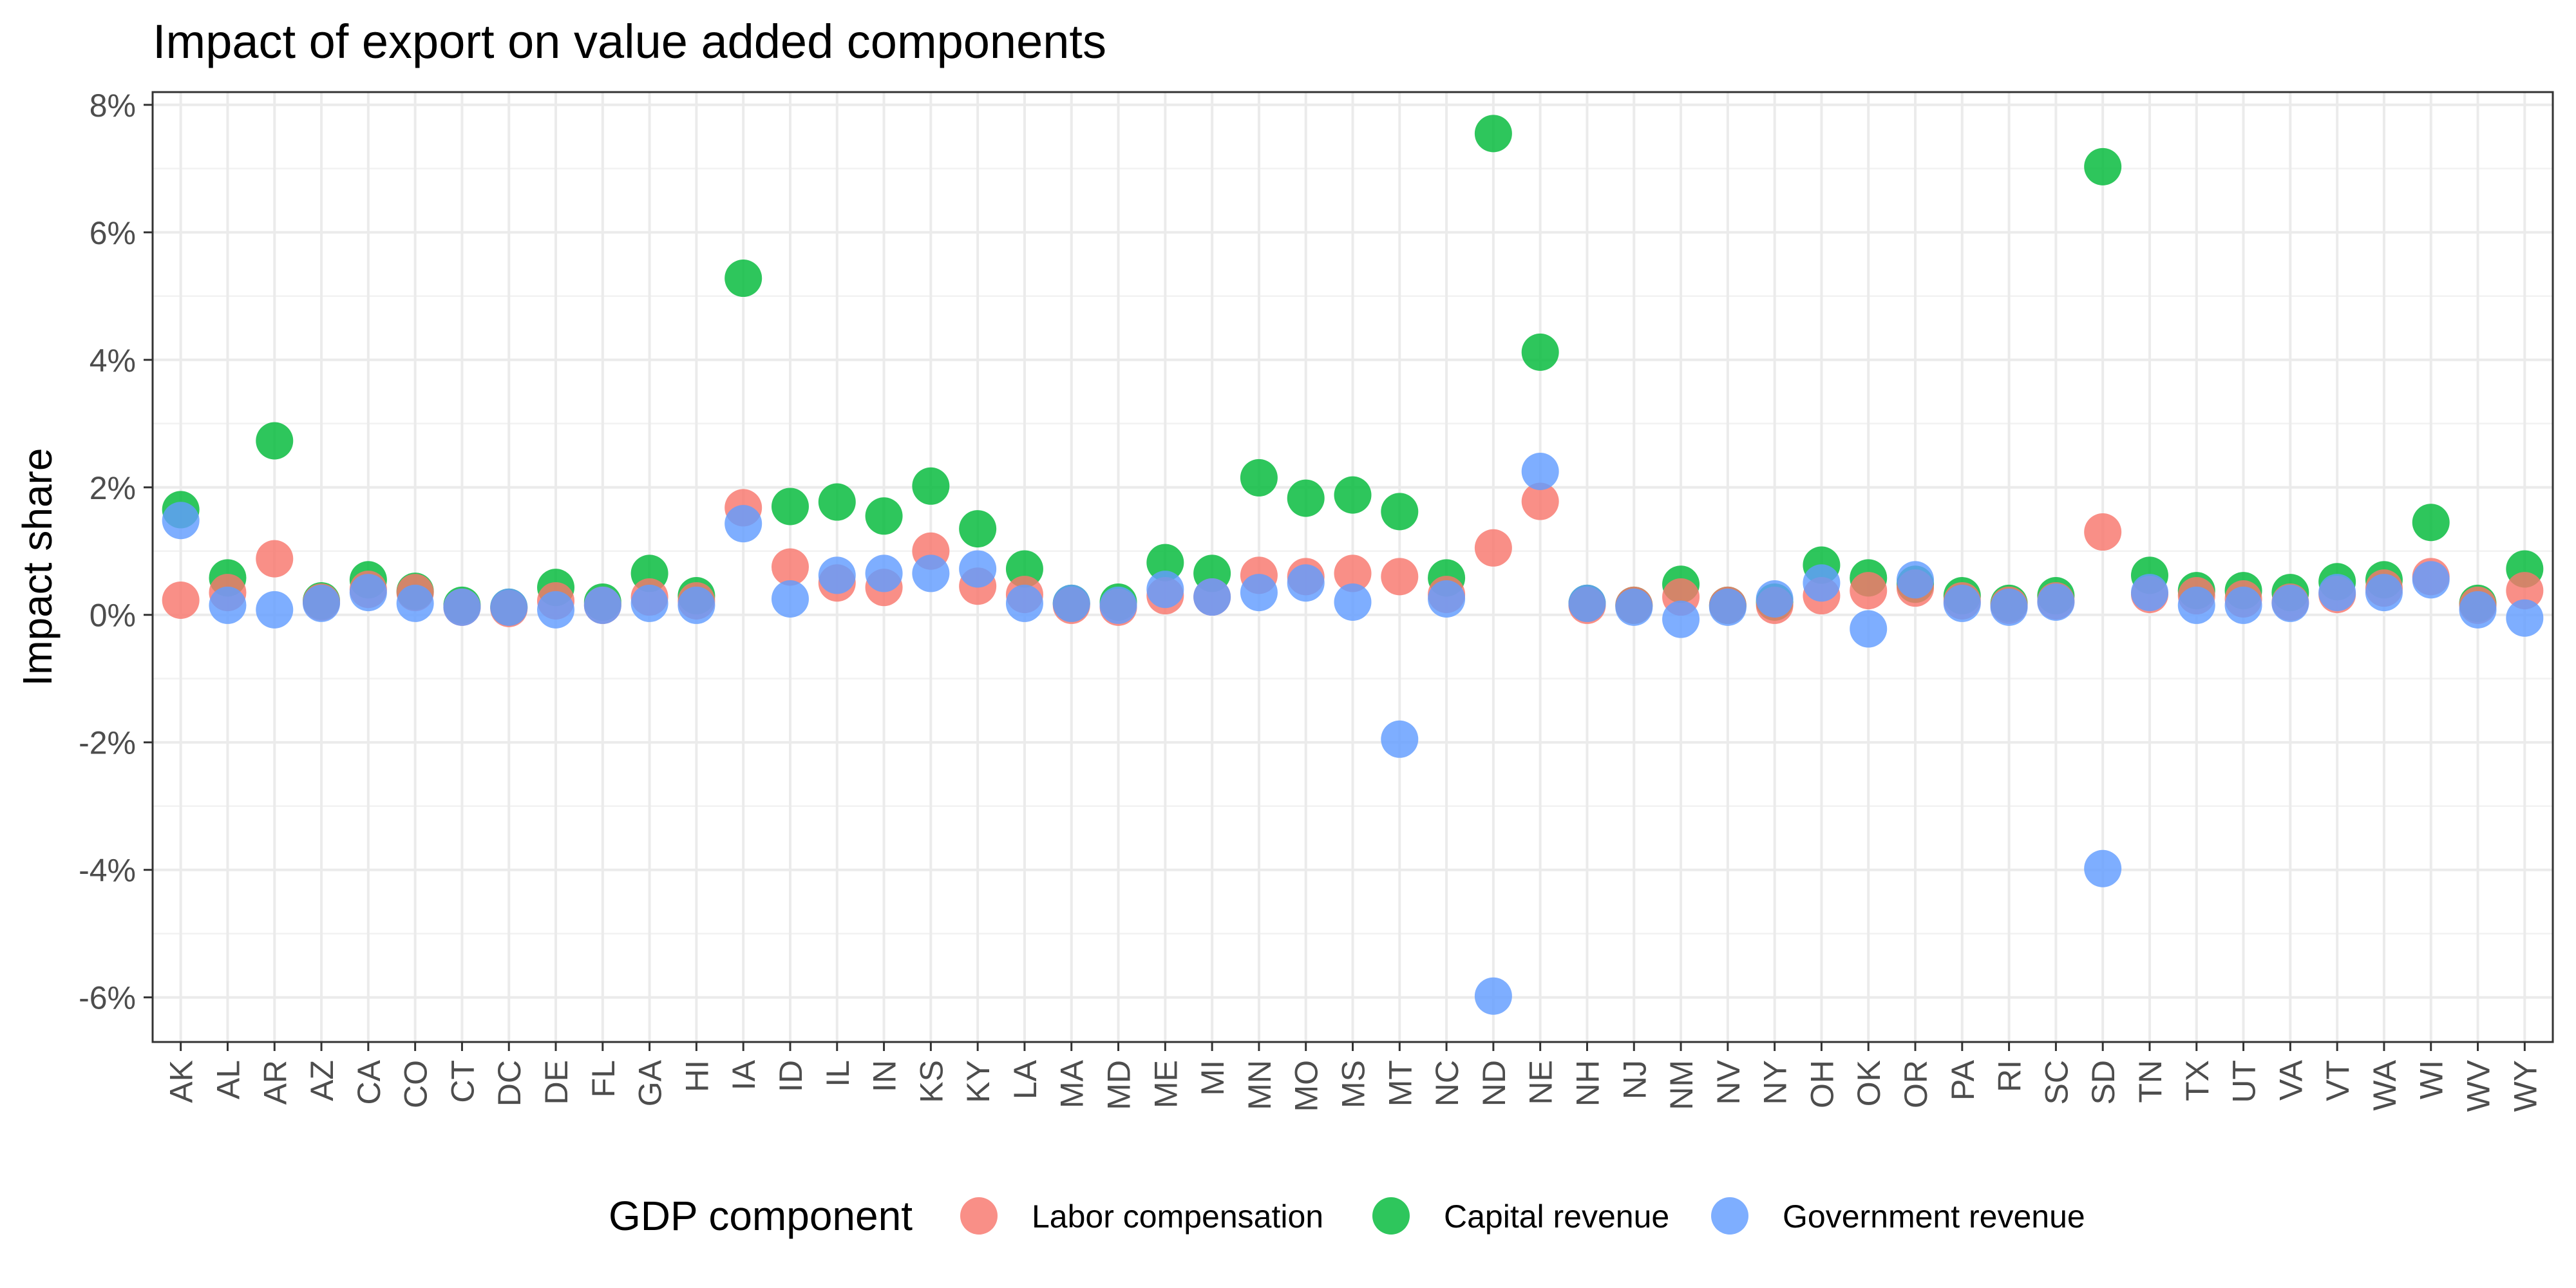  Describe the element at coordinates (2103, 1082) in the screenshot. I see `x-tick-label: SD` at that location.